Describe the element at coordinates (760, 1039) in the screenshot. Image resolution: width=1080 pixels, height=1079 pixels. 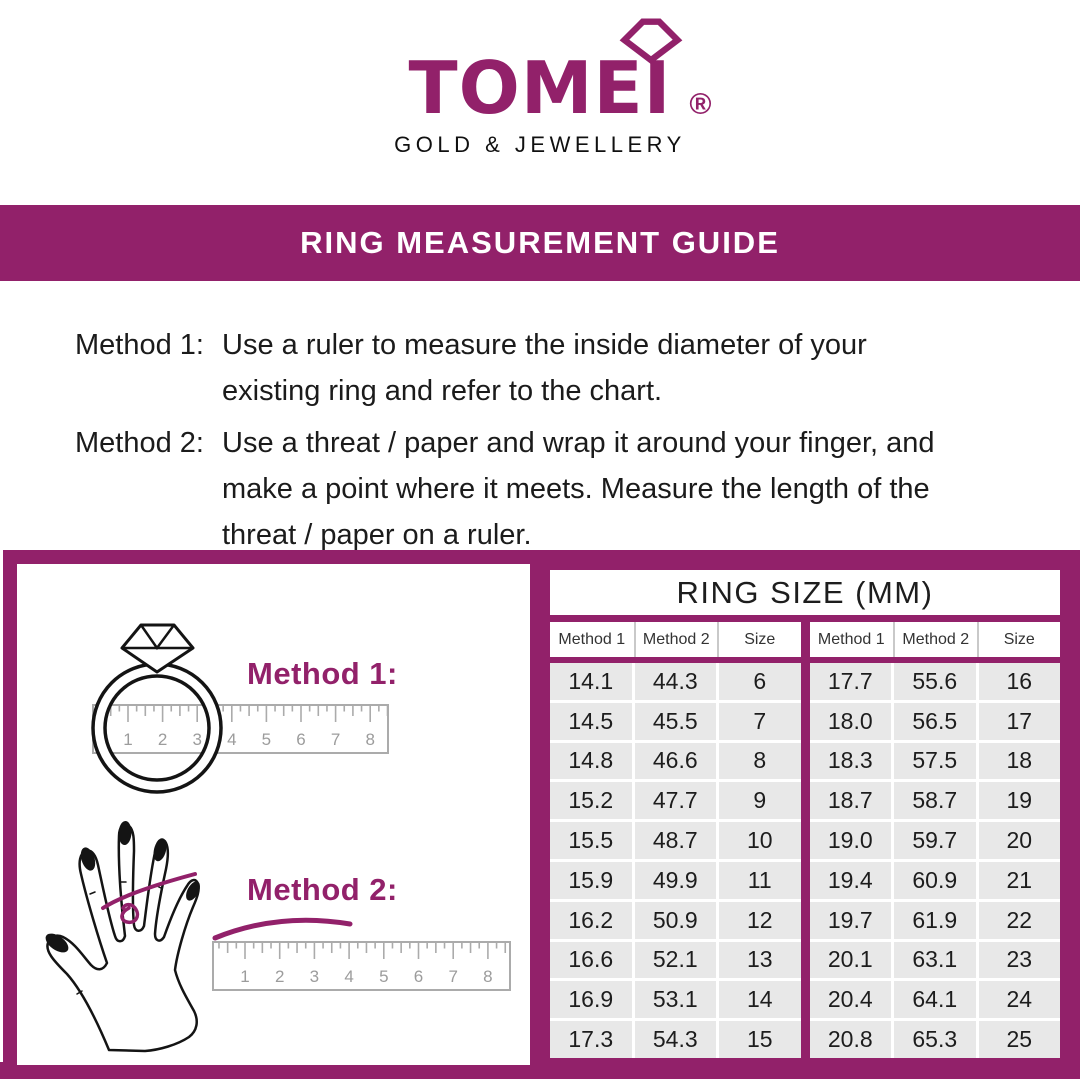
I see `size-cell: 15` at that location.